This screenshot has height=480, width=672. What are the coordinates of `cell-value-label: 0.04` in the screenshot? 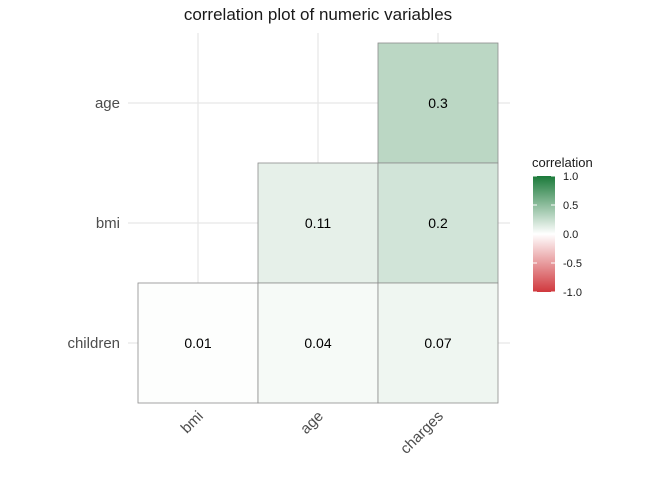 It's located at (317, 343).